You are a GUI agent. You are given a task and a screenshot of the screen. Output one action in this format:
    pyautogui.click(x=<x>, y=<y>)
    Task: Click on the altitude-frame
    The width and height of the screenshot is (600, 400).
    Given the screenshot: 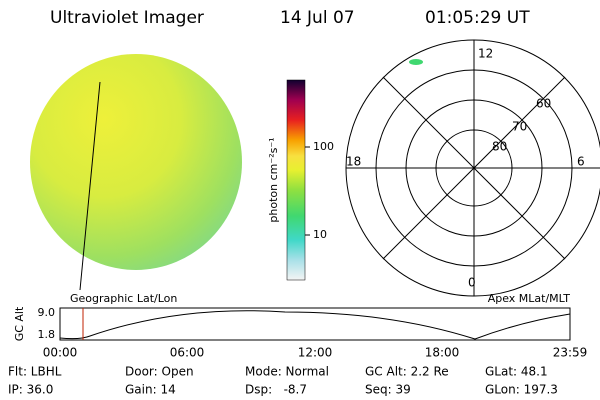 What is the action you would take?
    pyautogui.click(x=315, y=324)
    